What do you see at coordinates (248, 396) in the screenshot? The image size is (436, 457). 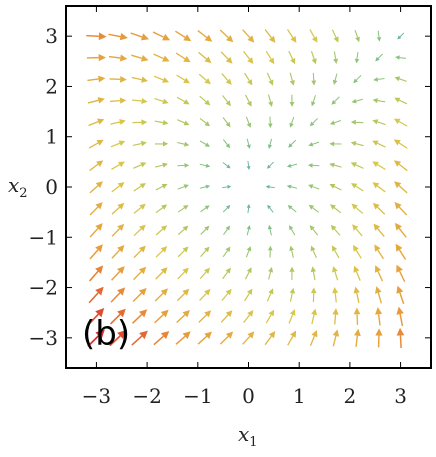 I see `x-tick-label: 0` at bounding box center [248, 396].